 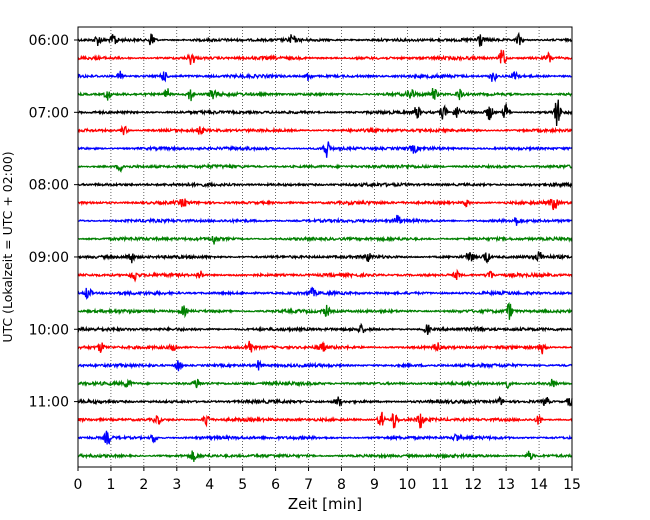 I want to click on x-tick-label: 1, so click(x=110, y=485).